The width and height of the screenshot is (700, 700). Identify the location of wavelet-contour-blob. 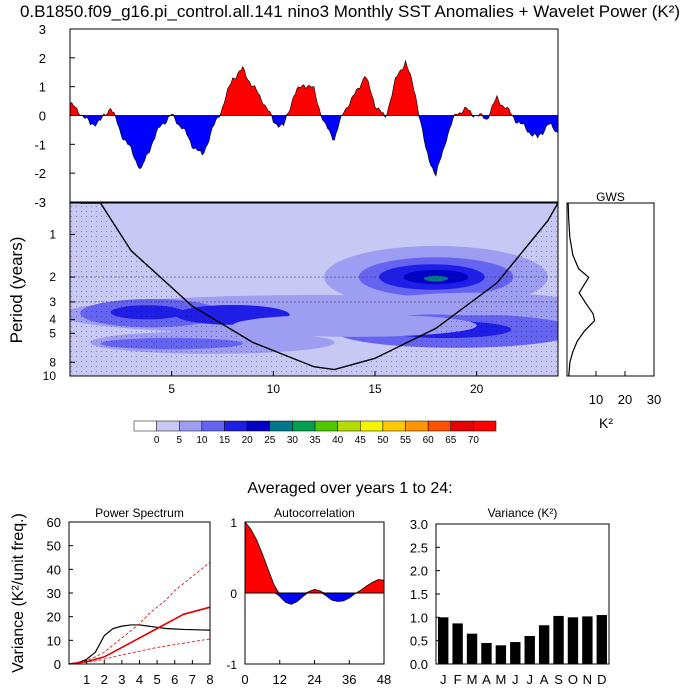
(436, 278).